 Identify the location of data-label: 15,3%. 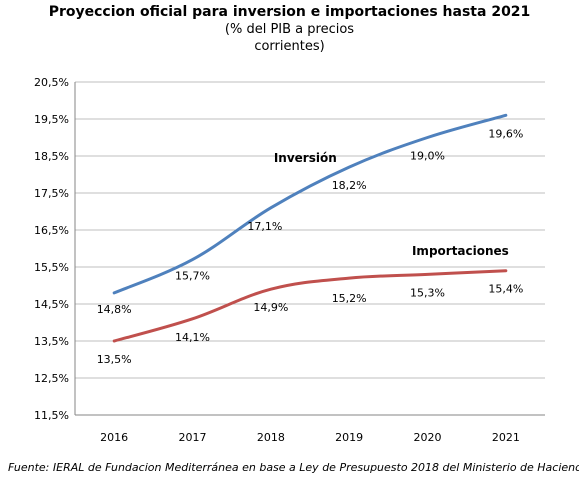
(427, 292).